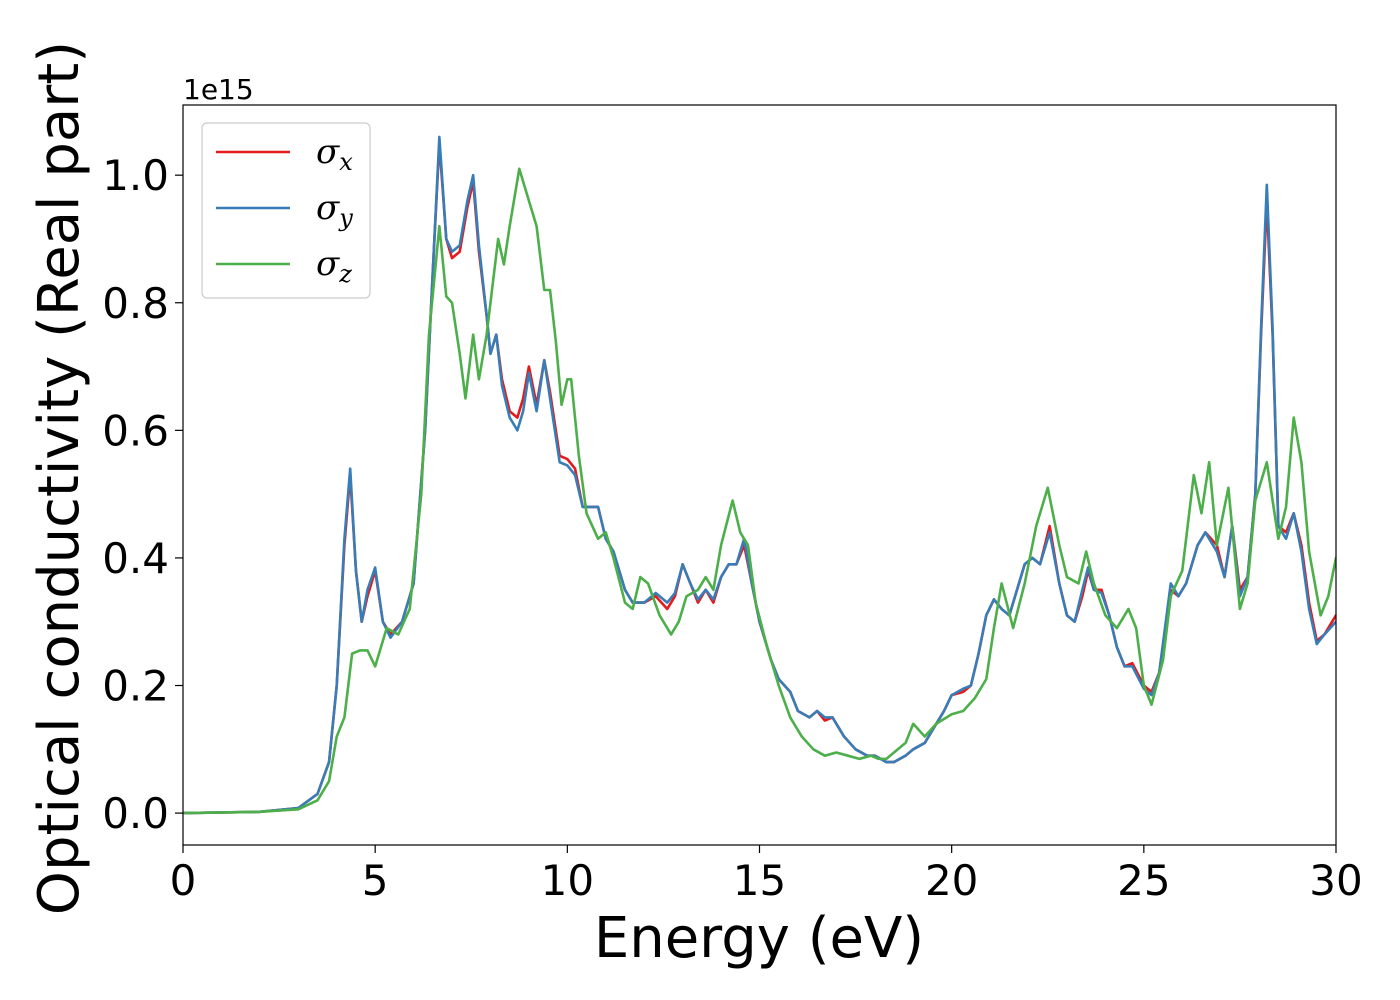 The width and height of the screenshot is (1400, 1000). What do you see at coordinates (183, 880) in the screenshot?
I see `x-tick-label: 0` at bounding box center [183, 880].